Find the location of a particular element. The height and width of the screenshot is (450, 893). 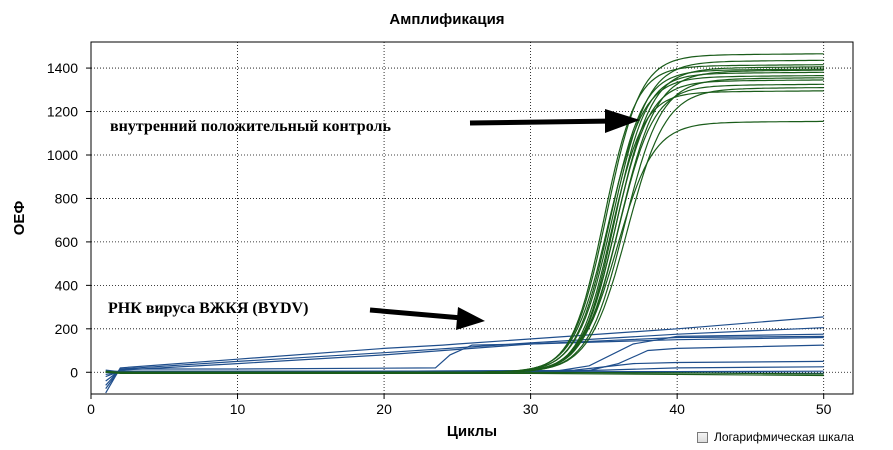

y-tick-label: 0 is located at coordinates (74, 372).